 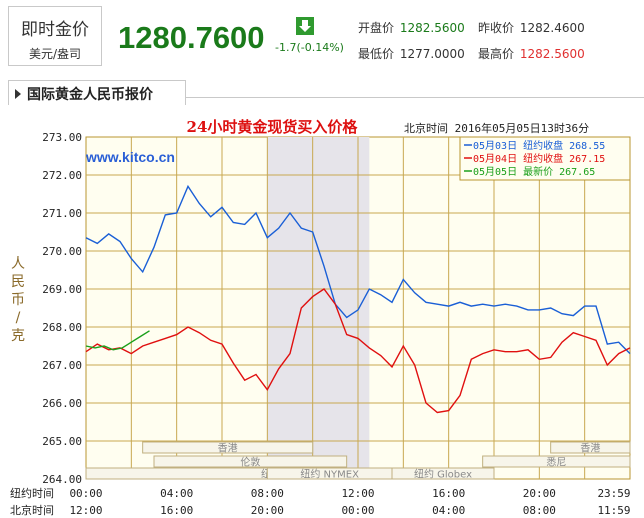 What do you see at coordinates (18, 282) in the screenshot?
I see `y-label-char: 民` at bounding box center [18, 282].